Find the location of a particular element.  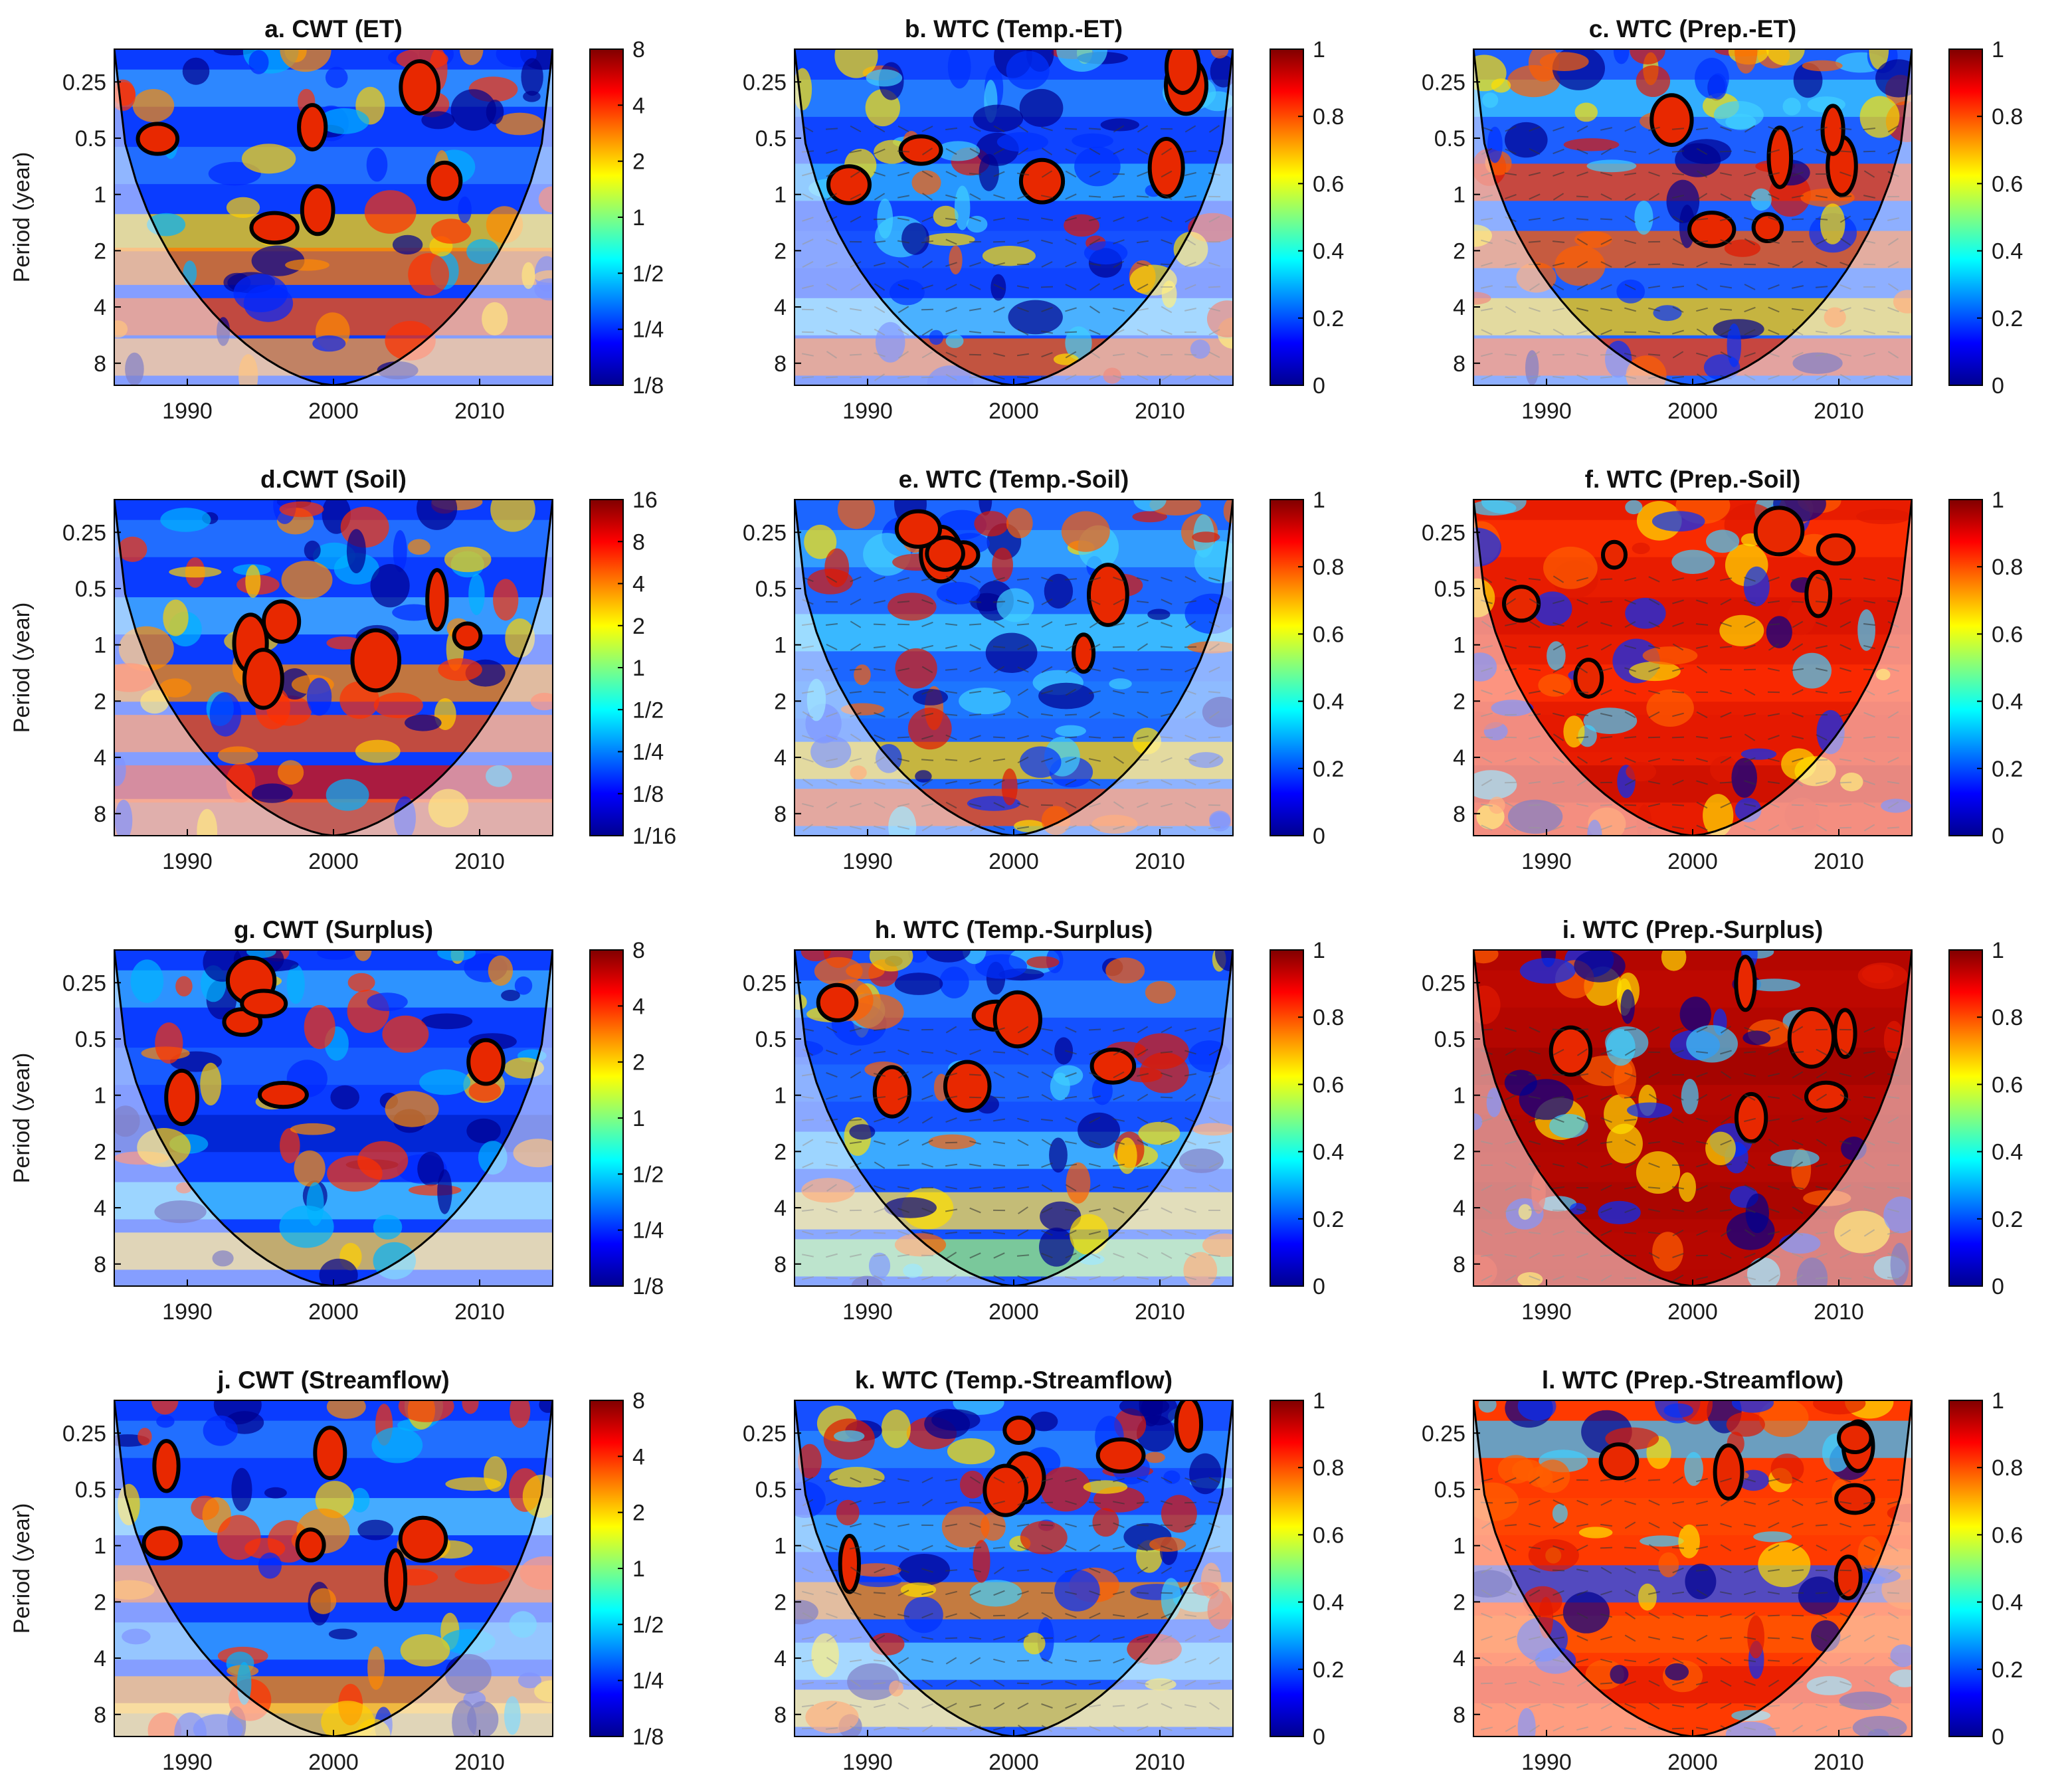

y-tick-label: 4 is located at coordinates (780, 1208).